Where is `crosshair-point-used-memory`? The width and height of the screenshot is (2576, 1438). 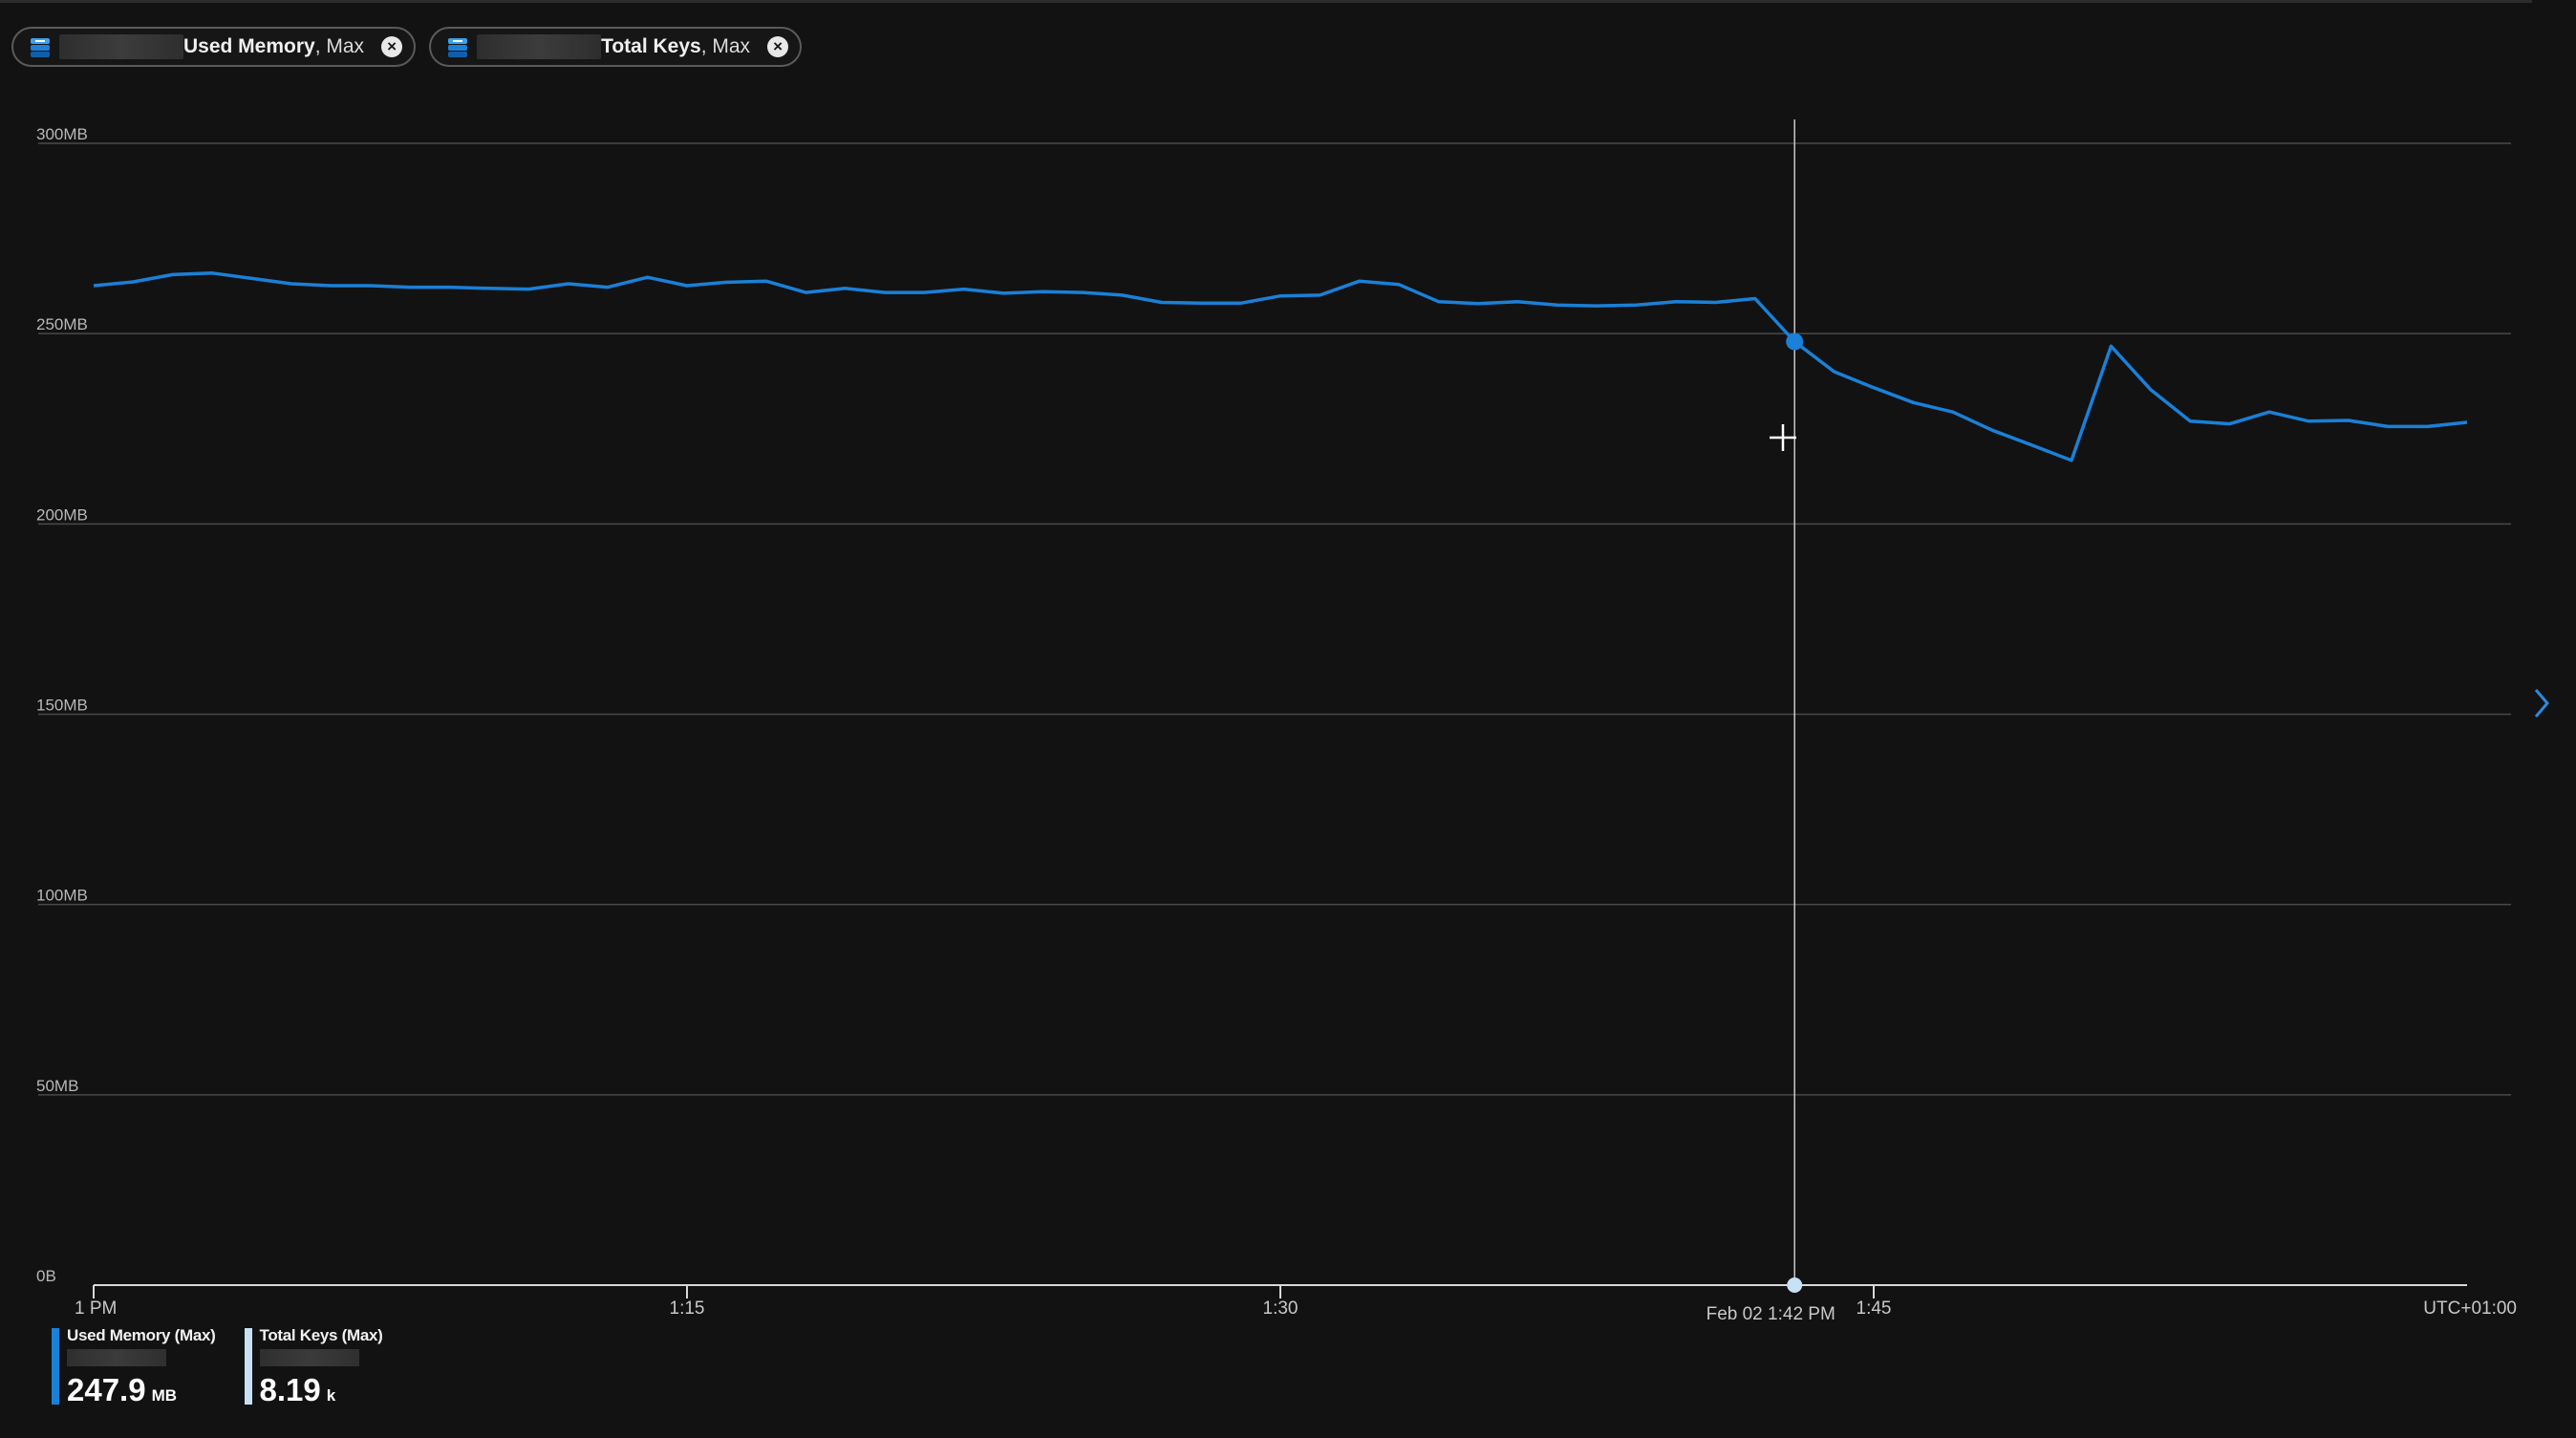
crosshair-point-used-memory is located at coordinates (1795, 342).